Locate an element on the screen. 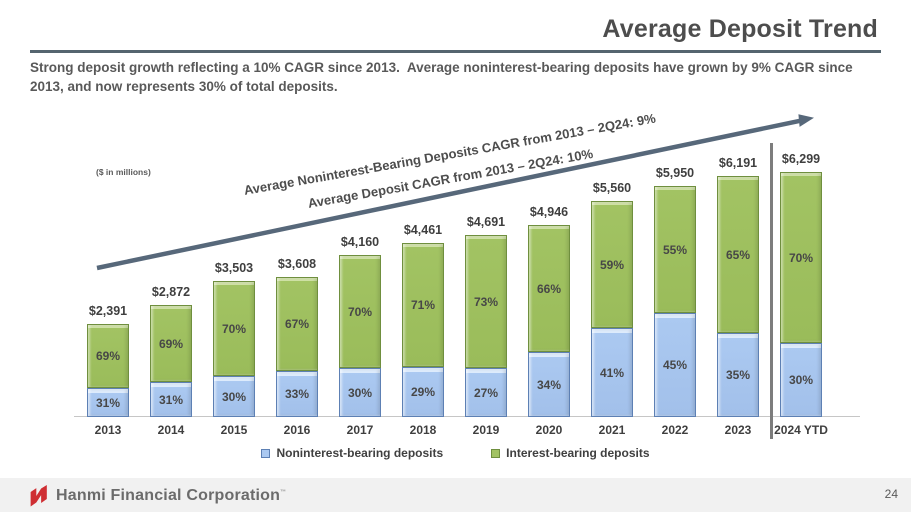 This screenshot has height=512, width=911. bar-column-2024-ytd: 70% 30% is located at coordinates (801, 294).